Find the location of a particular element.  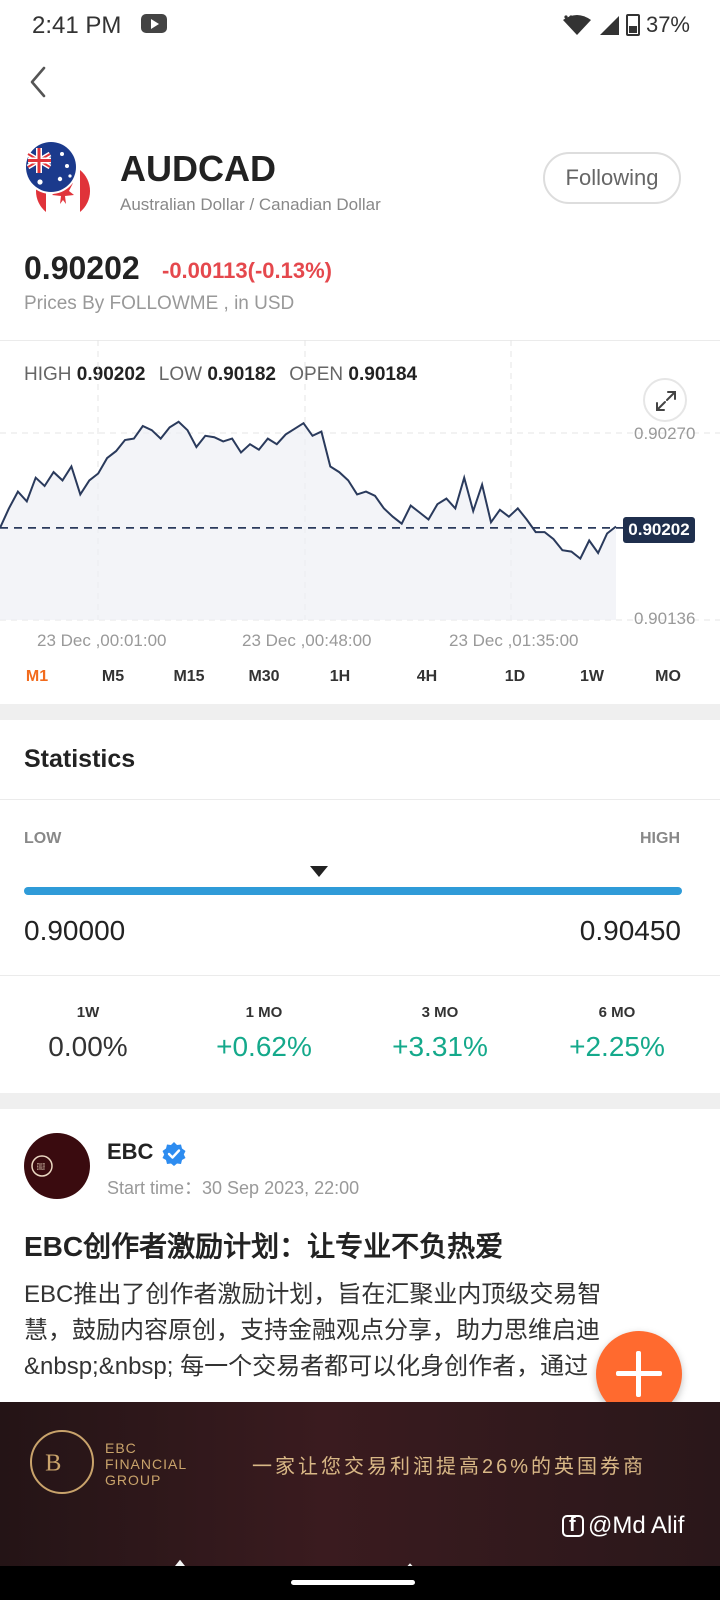

symbol-name: AUDCAD is located at coordinates (198, 168).